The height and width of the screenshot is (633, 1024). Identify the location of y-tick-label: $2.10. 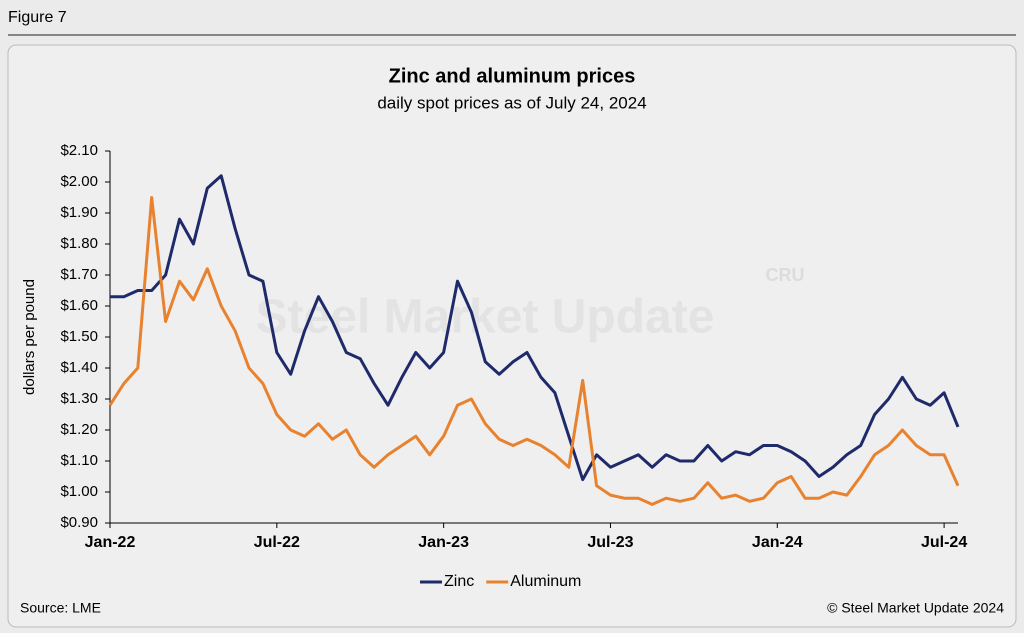
(79, 150).